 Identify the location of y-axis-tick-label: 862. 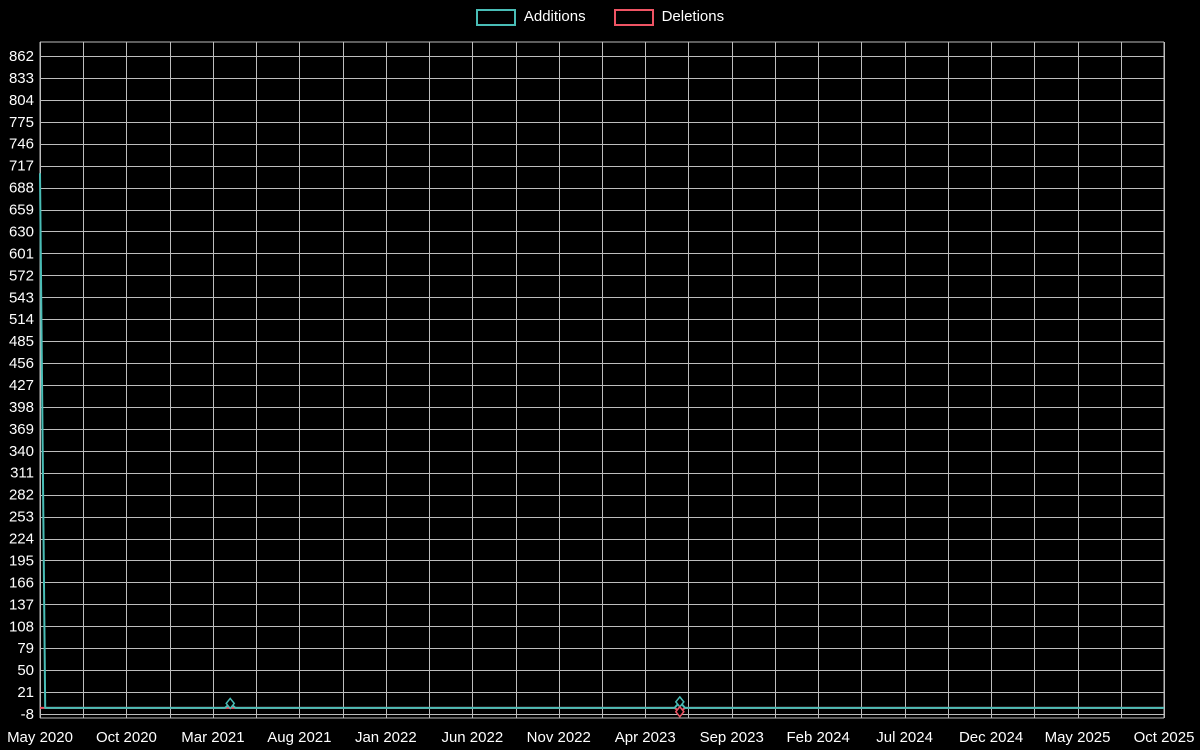
(21, 56).